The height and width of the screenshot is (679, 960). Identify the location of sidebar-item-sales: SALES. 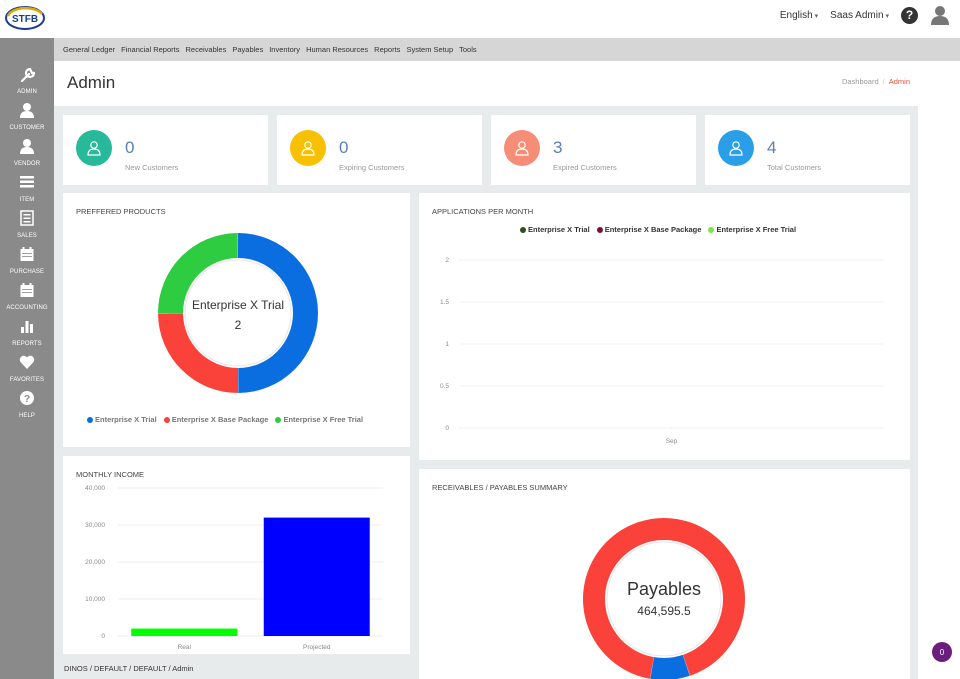
(27, 224).